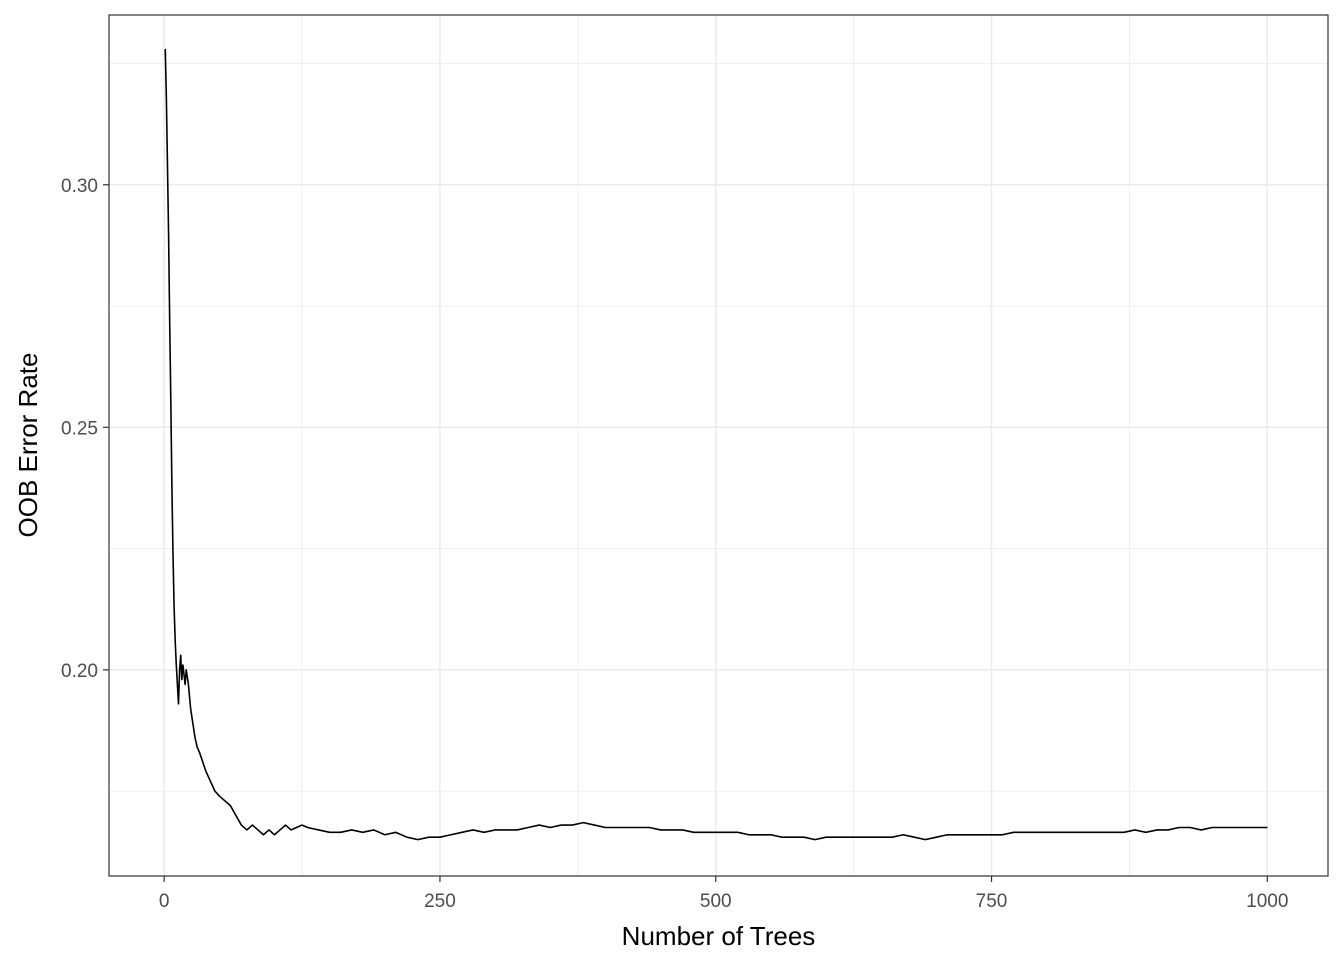 This screenshot has height=960, width=1344. Describe the element at coordinates (79, 186) in the screenshot. I see `y-tick-label: 0.30` at that location.